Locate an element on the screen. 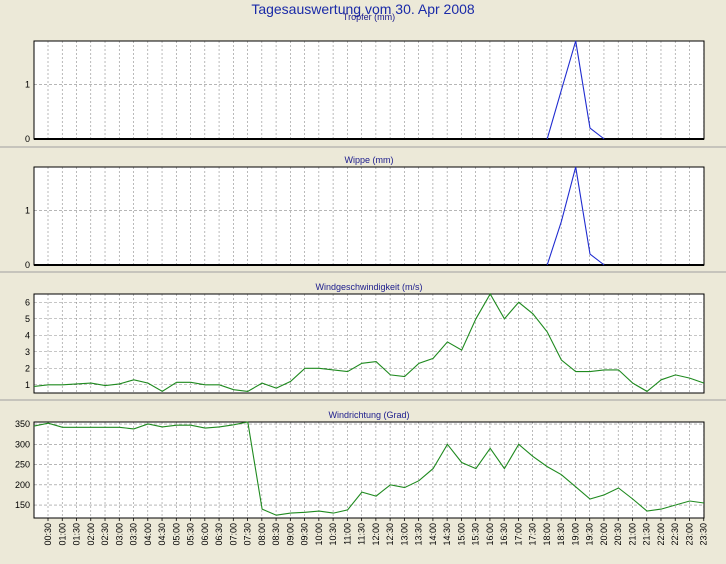  x-tick-label: 02:00 is located at coordinates (91, 534).